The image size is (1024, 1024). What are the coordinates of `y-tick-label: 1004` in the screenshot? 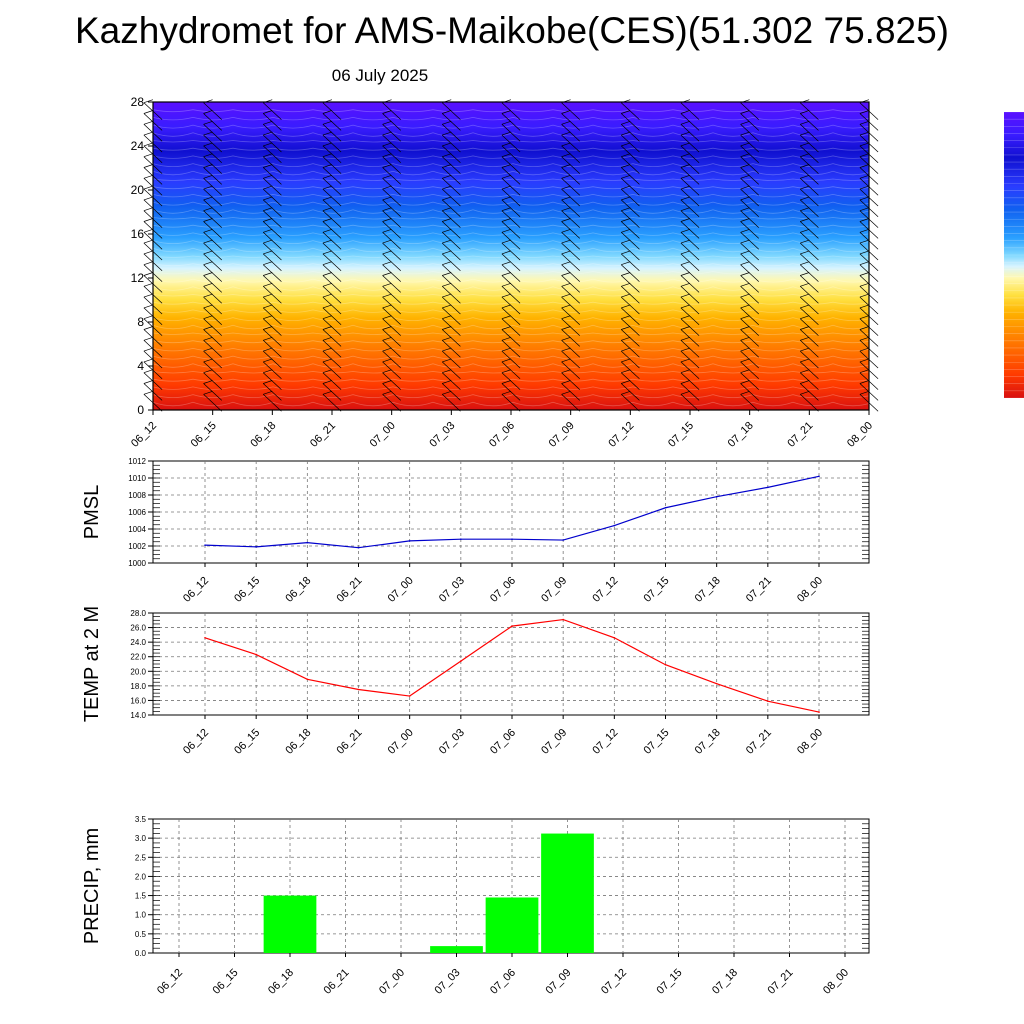 It's located at (137, 529).